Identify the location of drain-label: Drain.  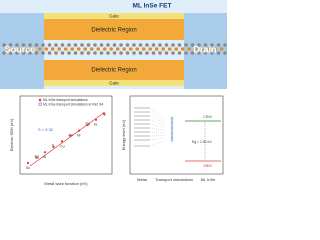
(204, 49).